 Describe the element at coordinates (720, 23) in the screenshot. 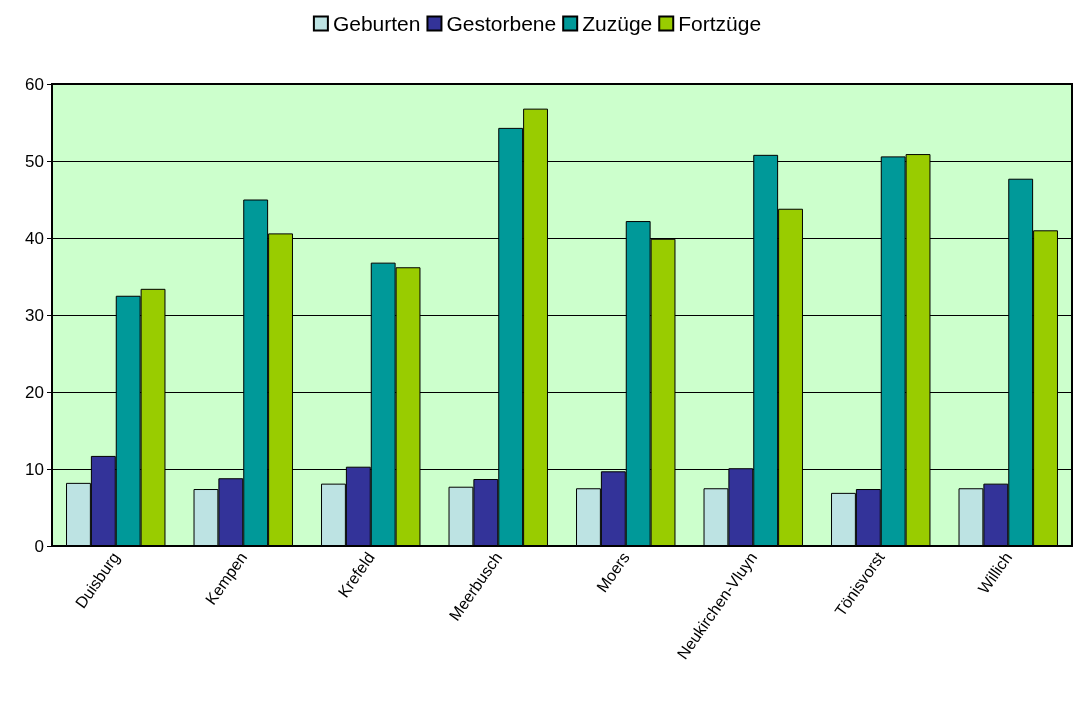

I see `legend-label: Fortzüge` at that location.